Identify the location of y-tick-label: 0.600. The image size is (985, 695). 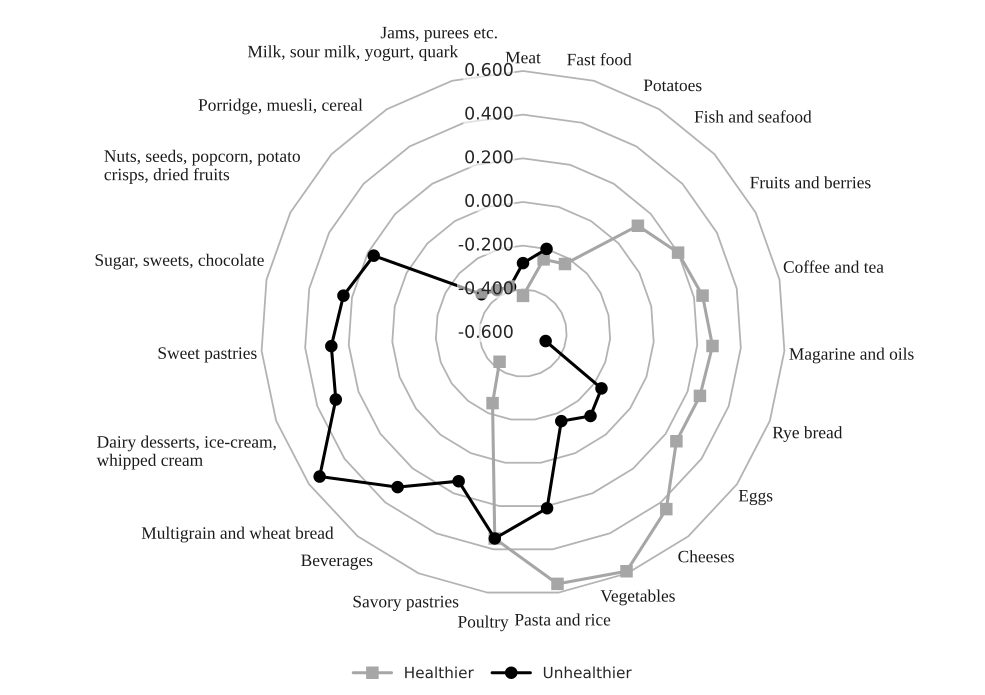
(489, 69).